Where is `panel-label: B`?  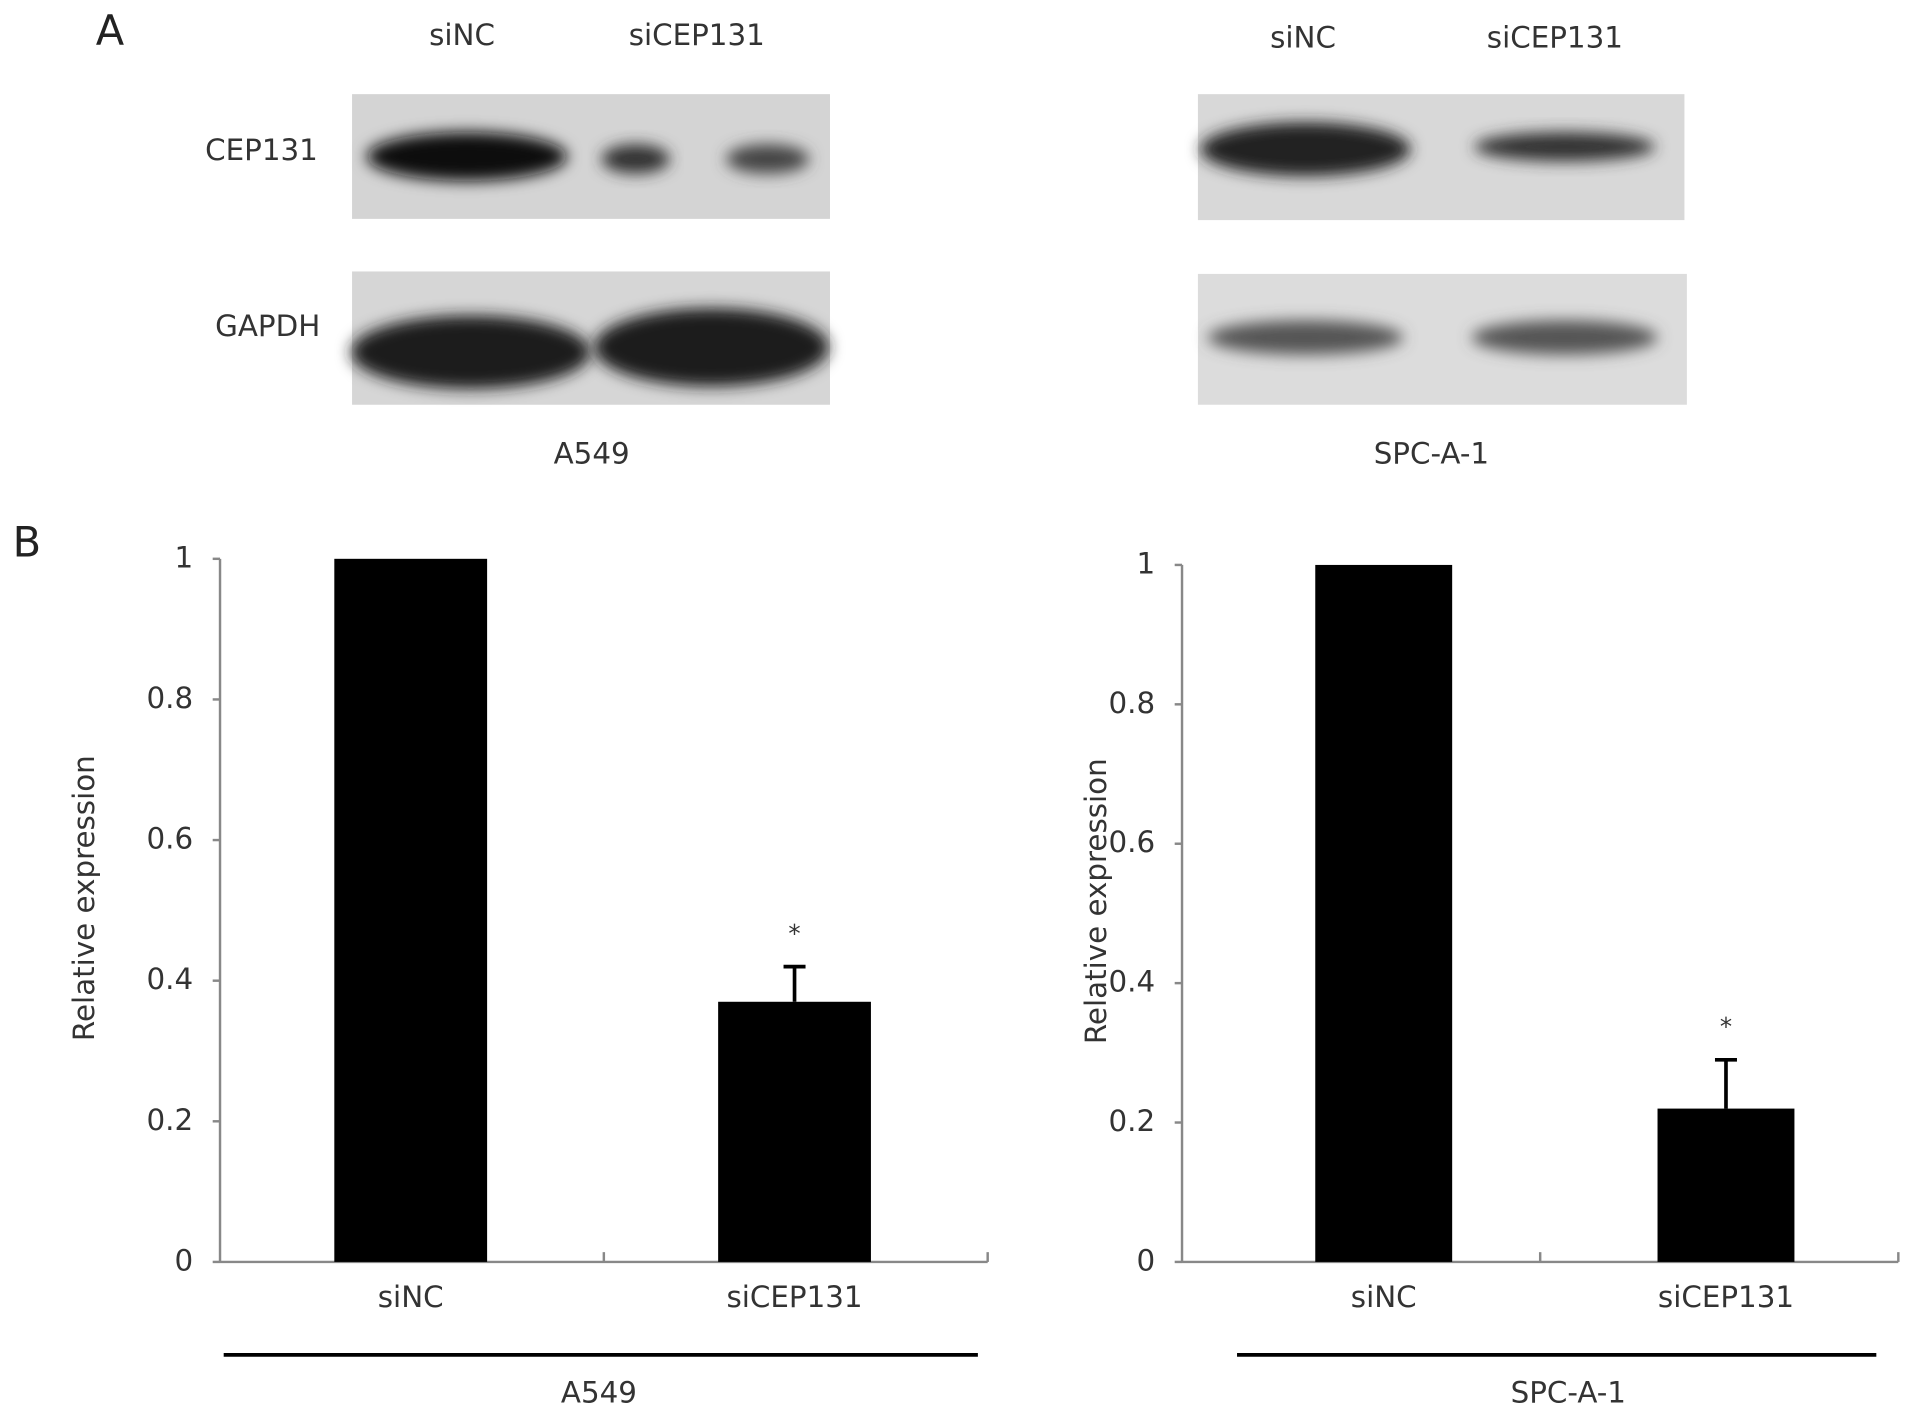
panel-label: B is located at coordinates (27, 541).